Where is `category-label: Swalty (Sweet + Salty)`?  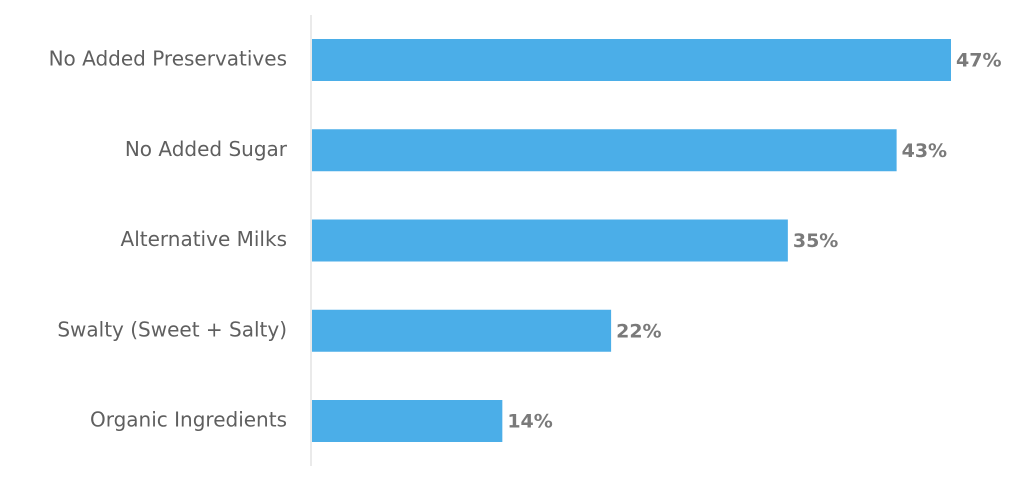 category-label: Swalty (Sweet + Salty) is located at coordinates (172, 329).